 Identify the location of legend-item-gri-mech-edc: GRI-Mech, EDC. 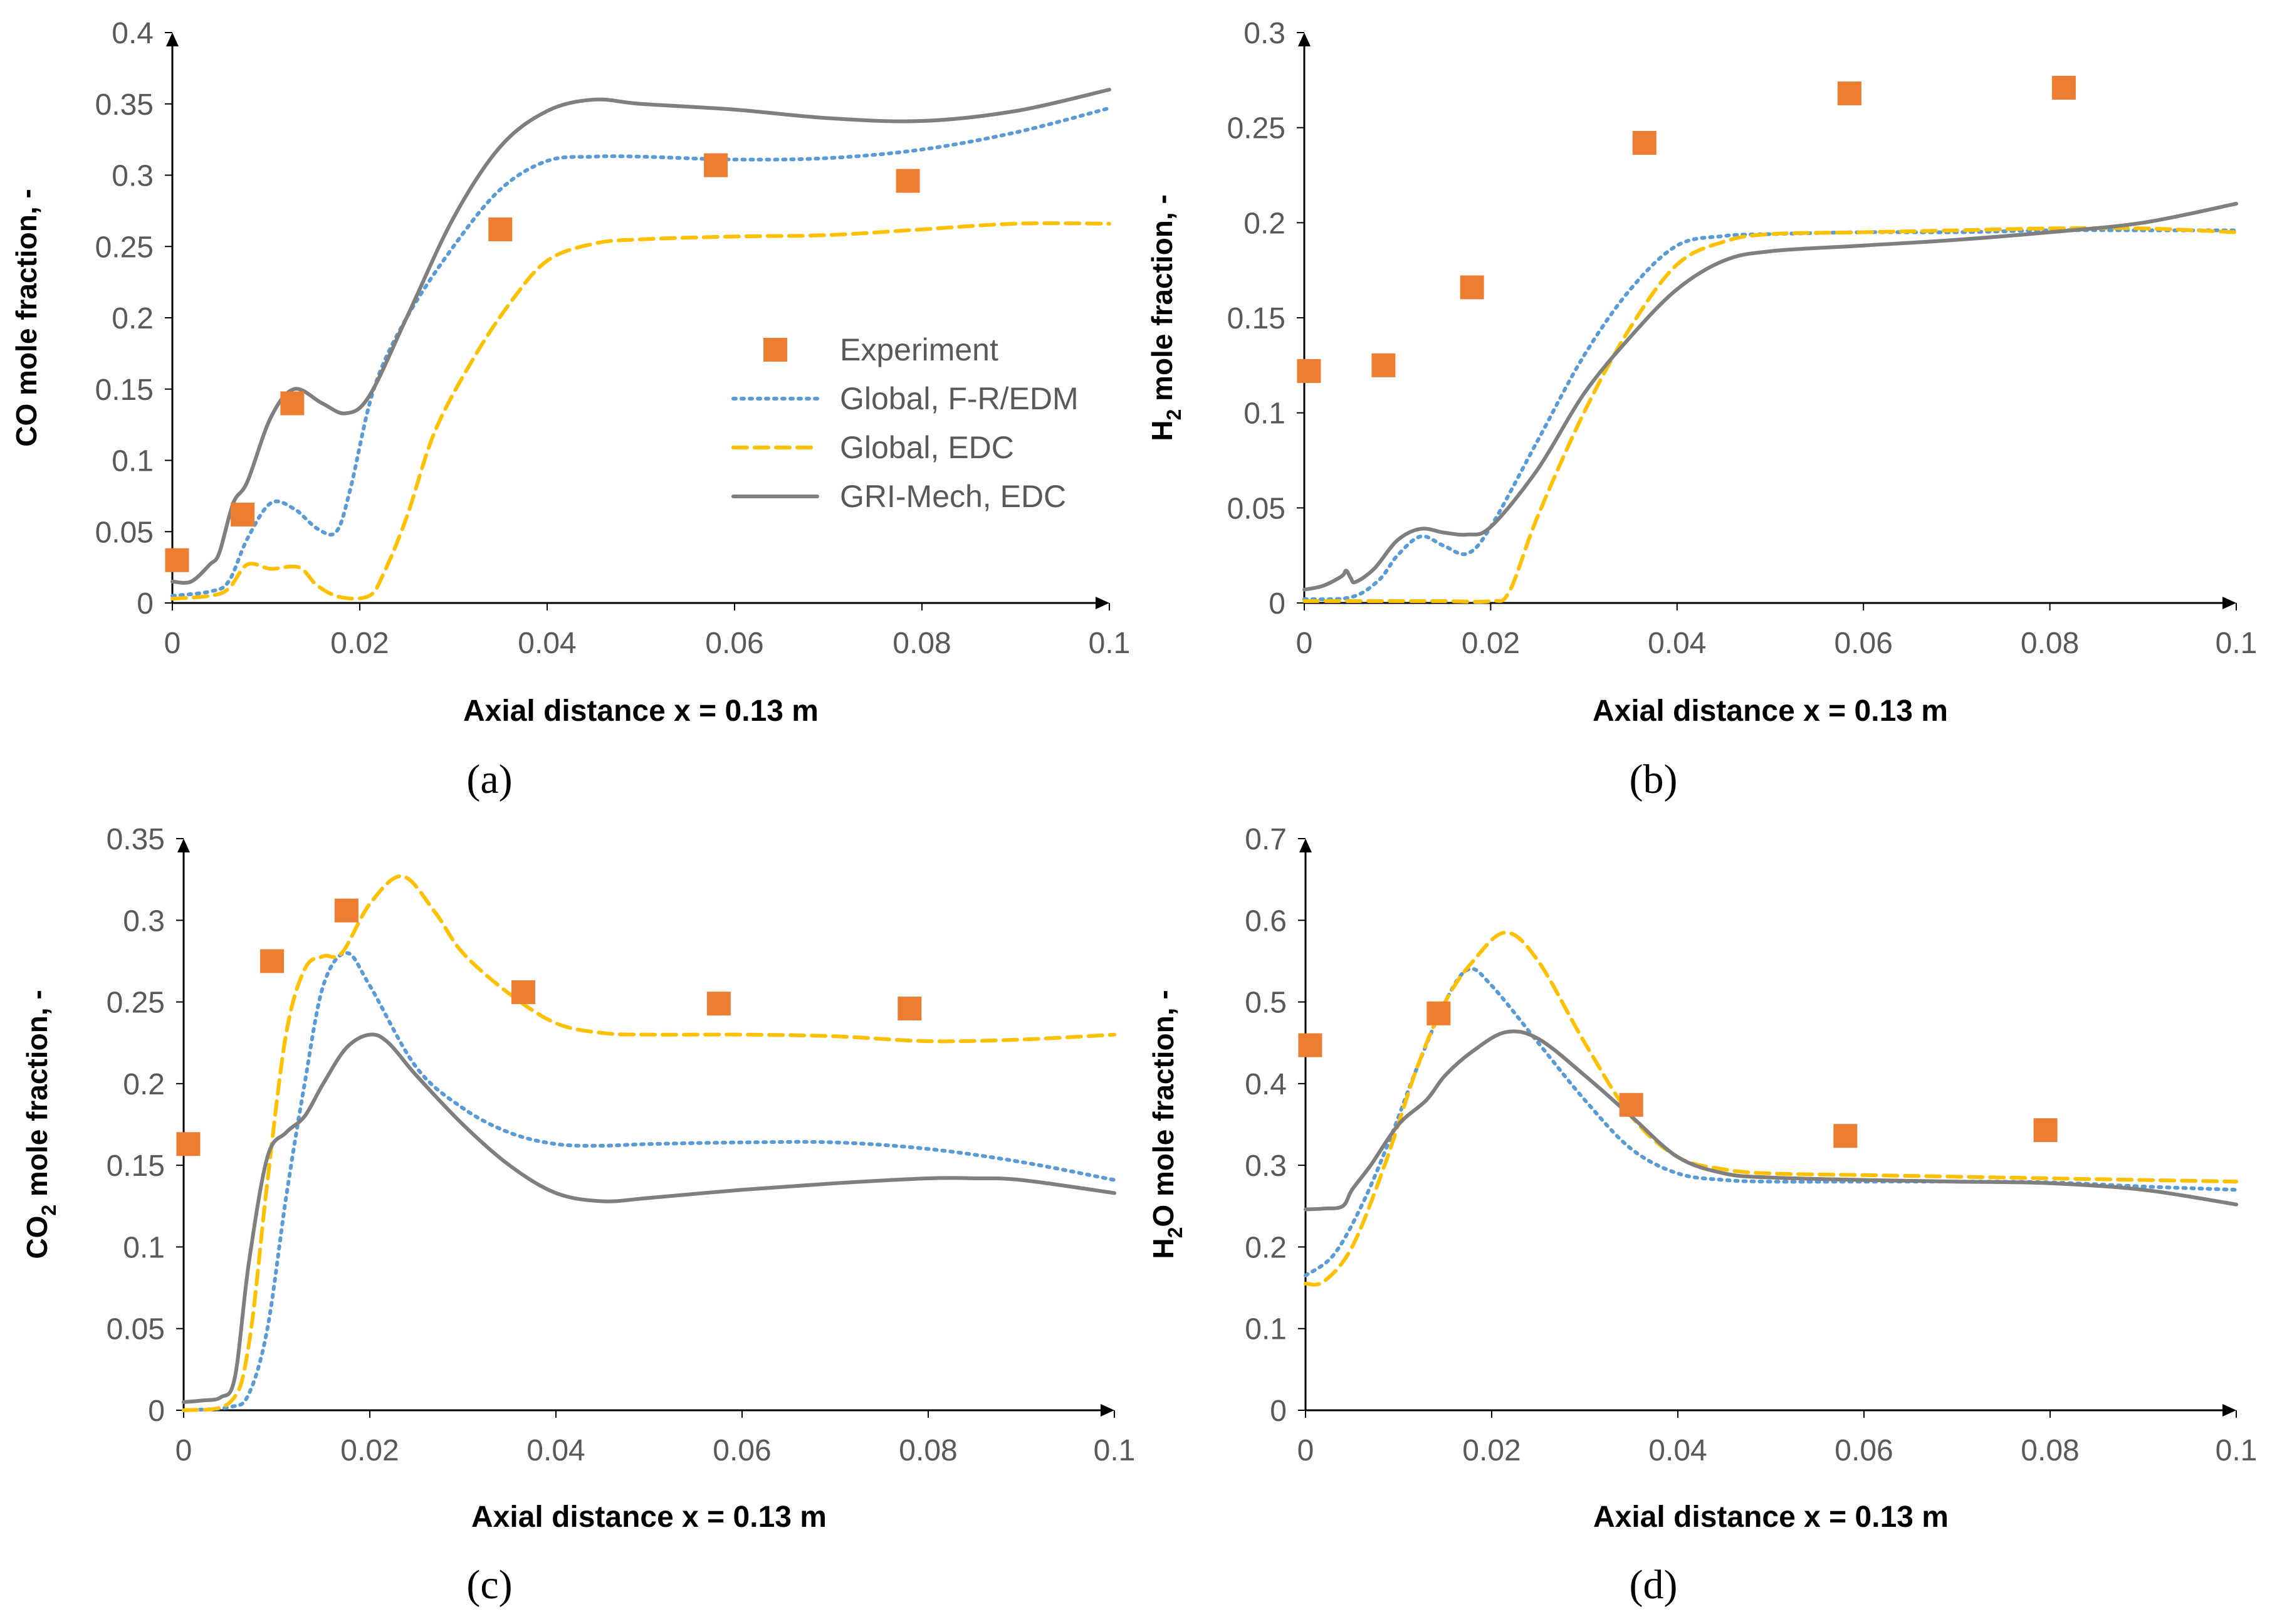
(898, 496).